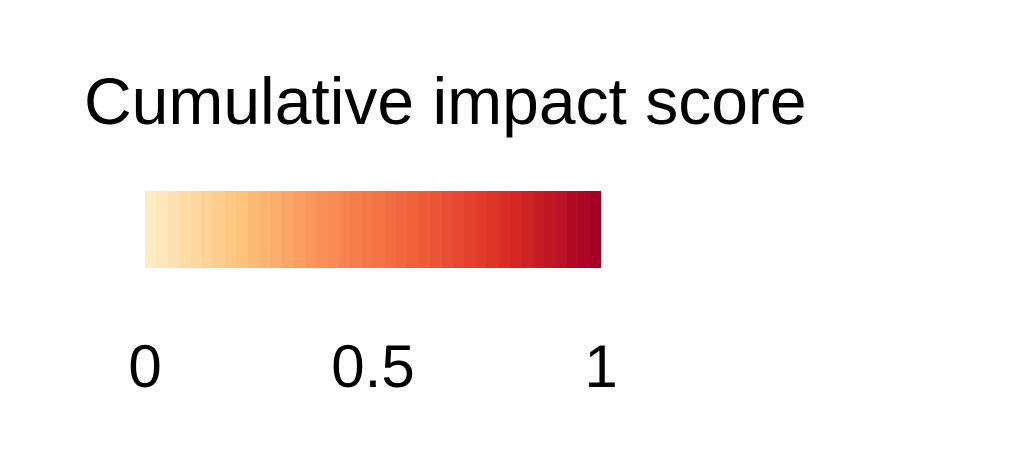 The width and height of the screenshot is (1015, 472). Describe the element at coordinates (601, 366) in the screenshot. I see `tick-label: 1` at that location.